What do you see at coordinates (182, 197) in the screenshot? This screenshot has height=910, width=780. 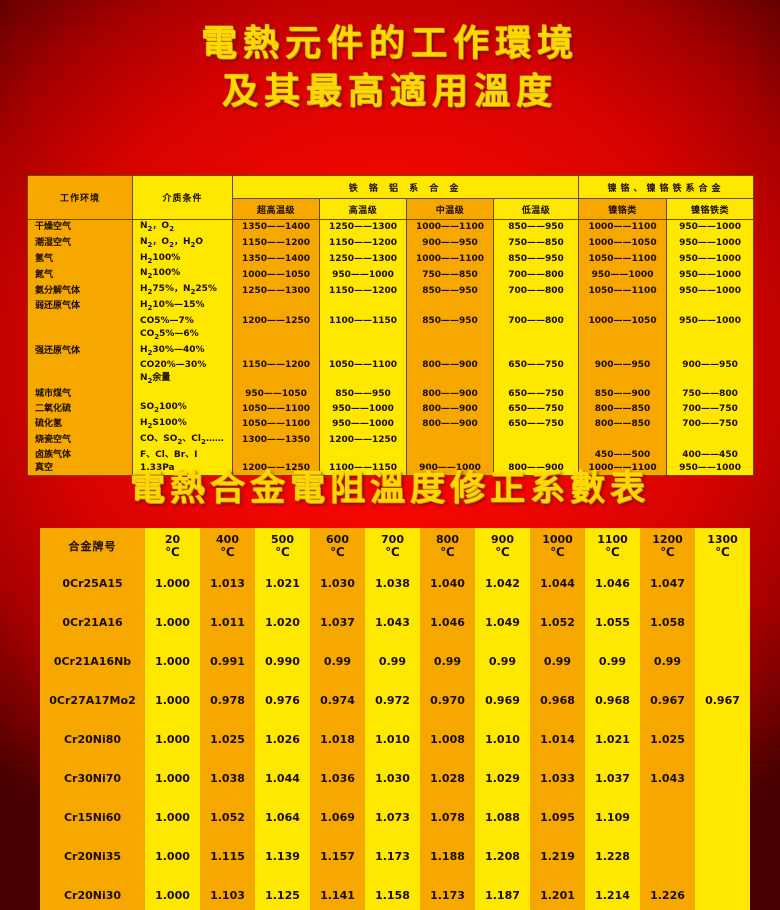 I see `header-medium-condition: 介质条件` at bounding box center [182, 197].